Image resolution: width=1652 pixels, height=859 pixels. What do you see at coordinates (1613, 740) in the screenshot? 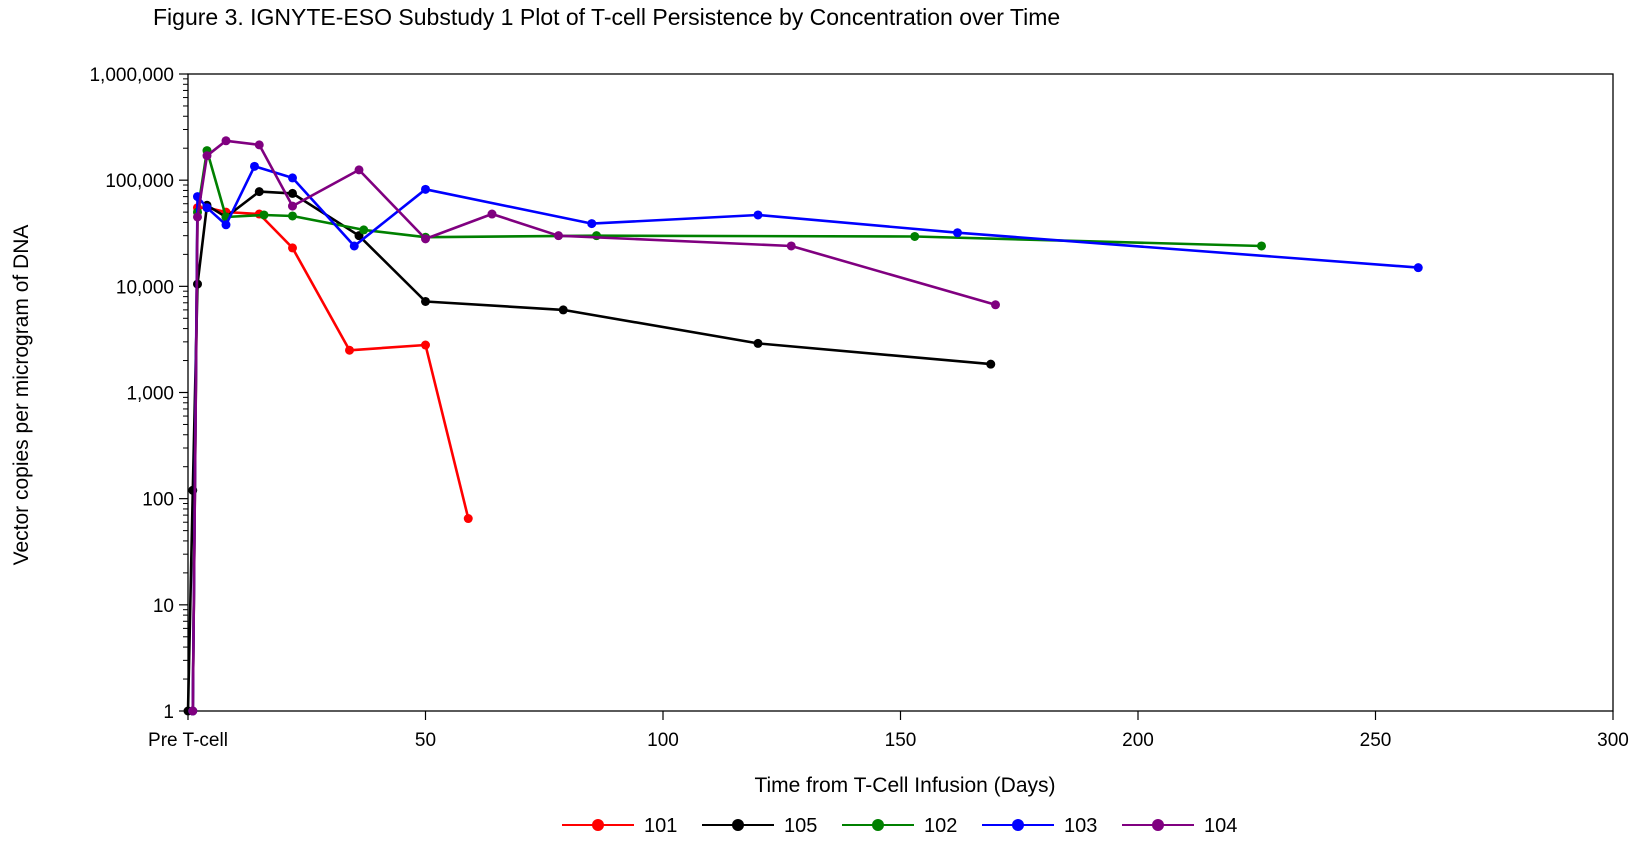
I see `x-tick-label: 300` at bounding box center [1613, 740].